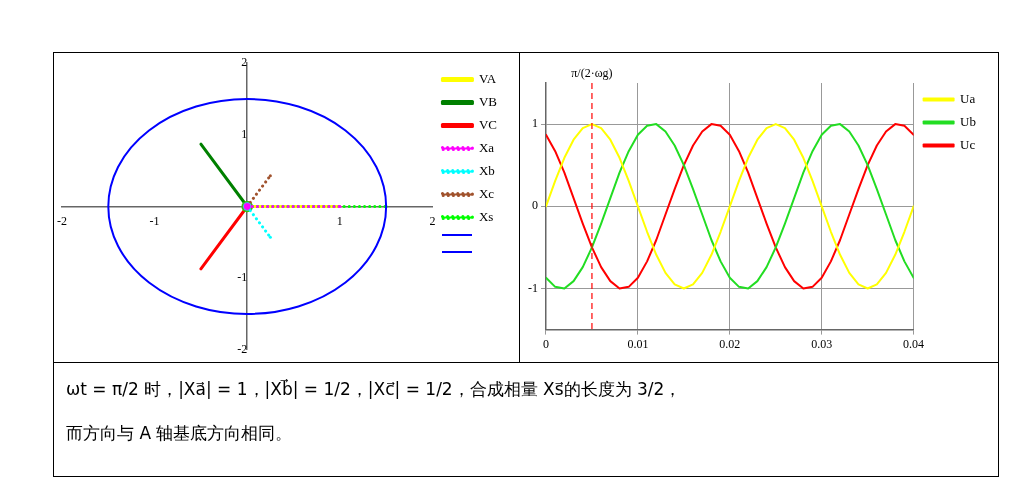  What do you see at coordinates (968, 144) in the screenshot?
I see `legend-label: Uc` at bounding box center [968, 144].